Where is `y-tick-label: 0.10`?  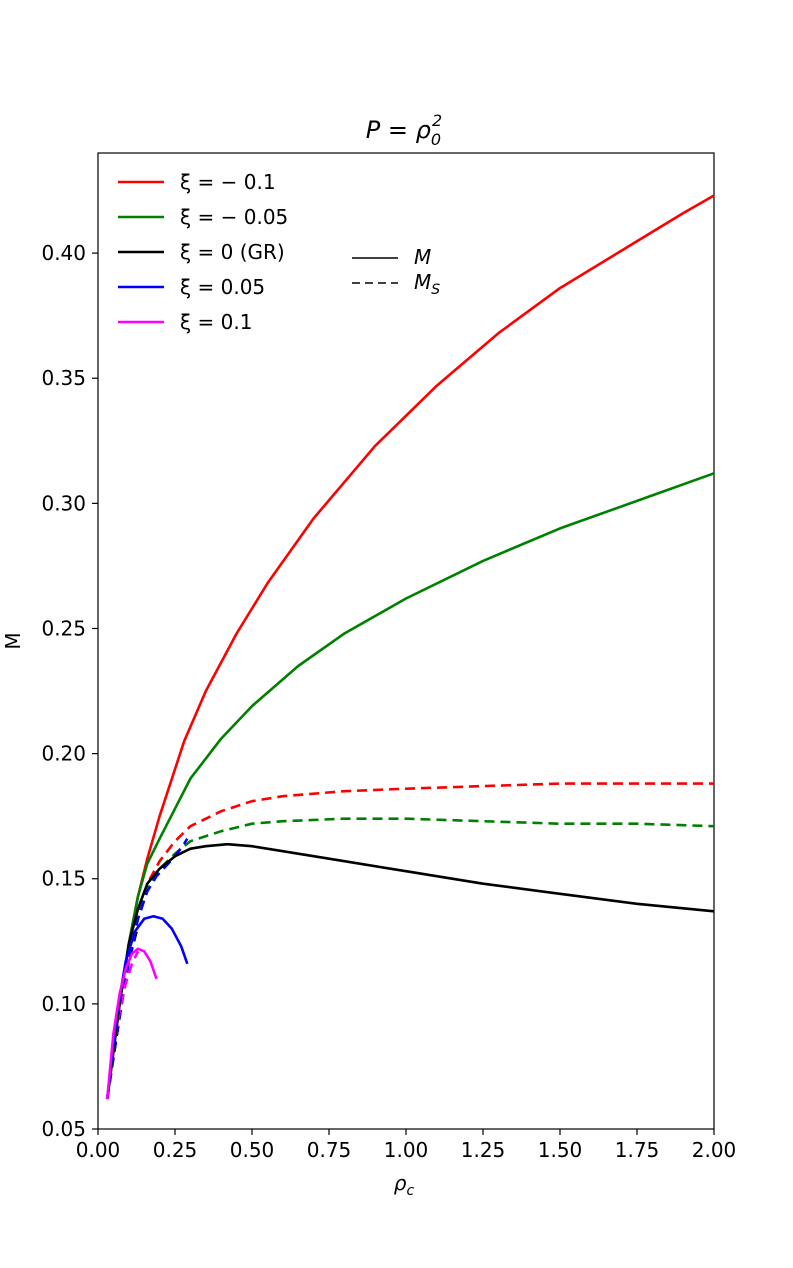 y-tick-label: 0.10 is located at coordinates (63, 1004).